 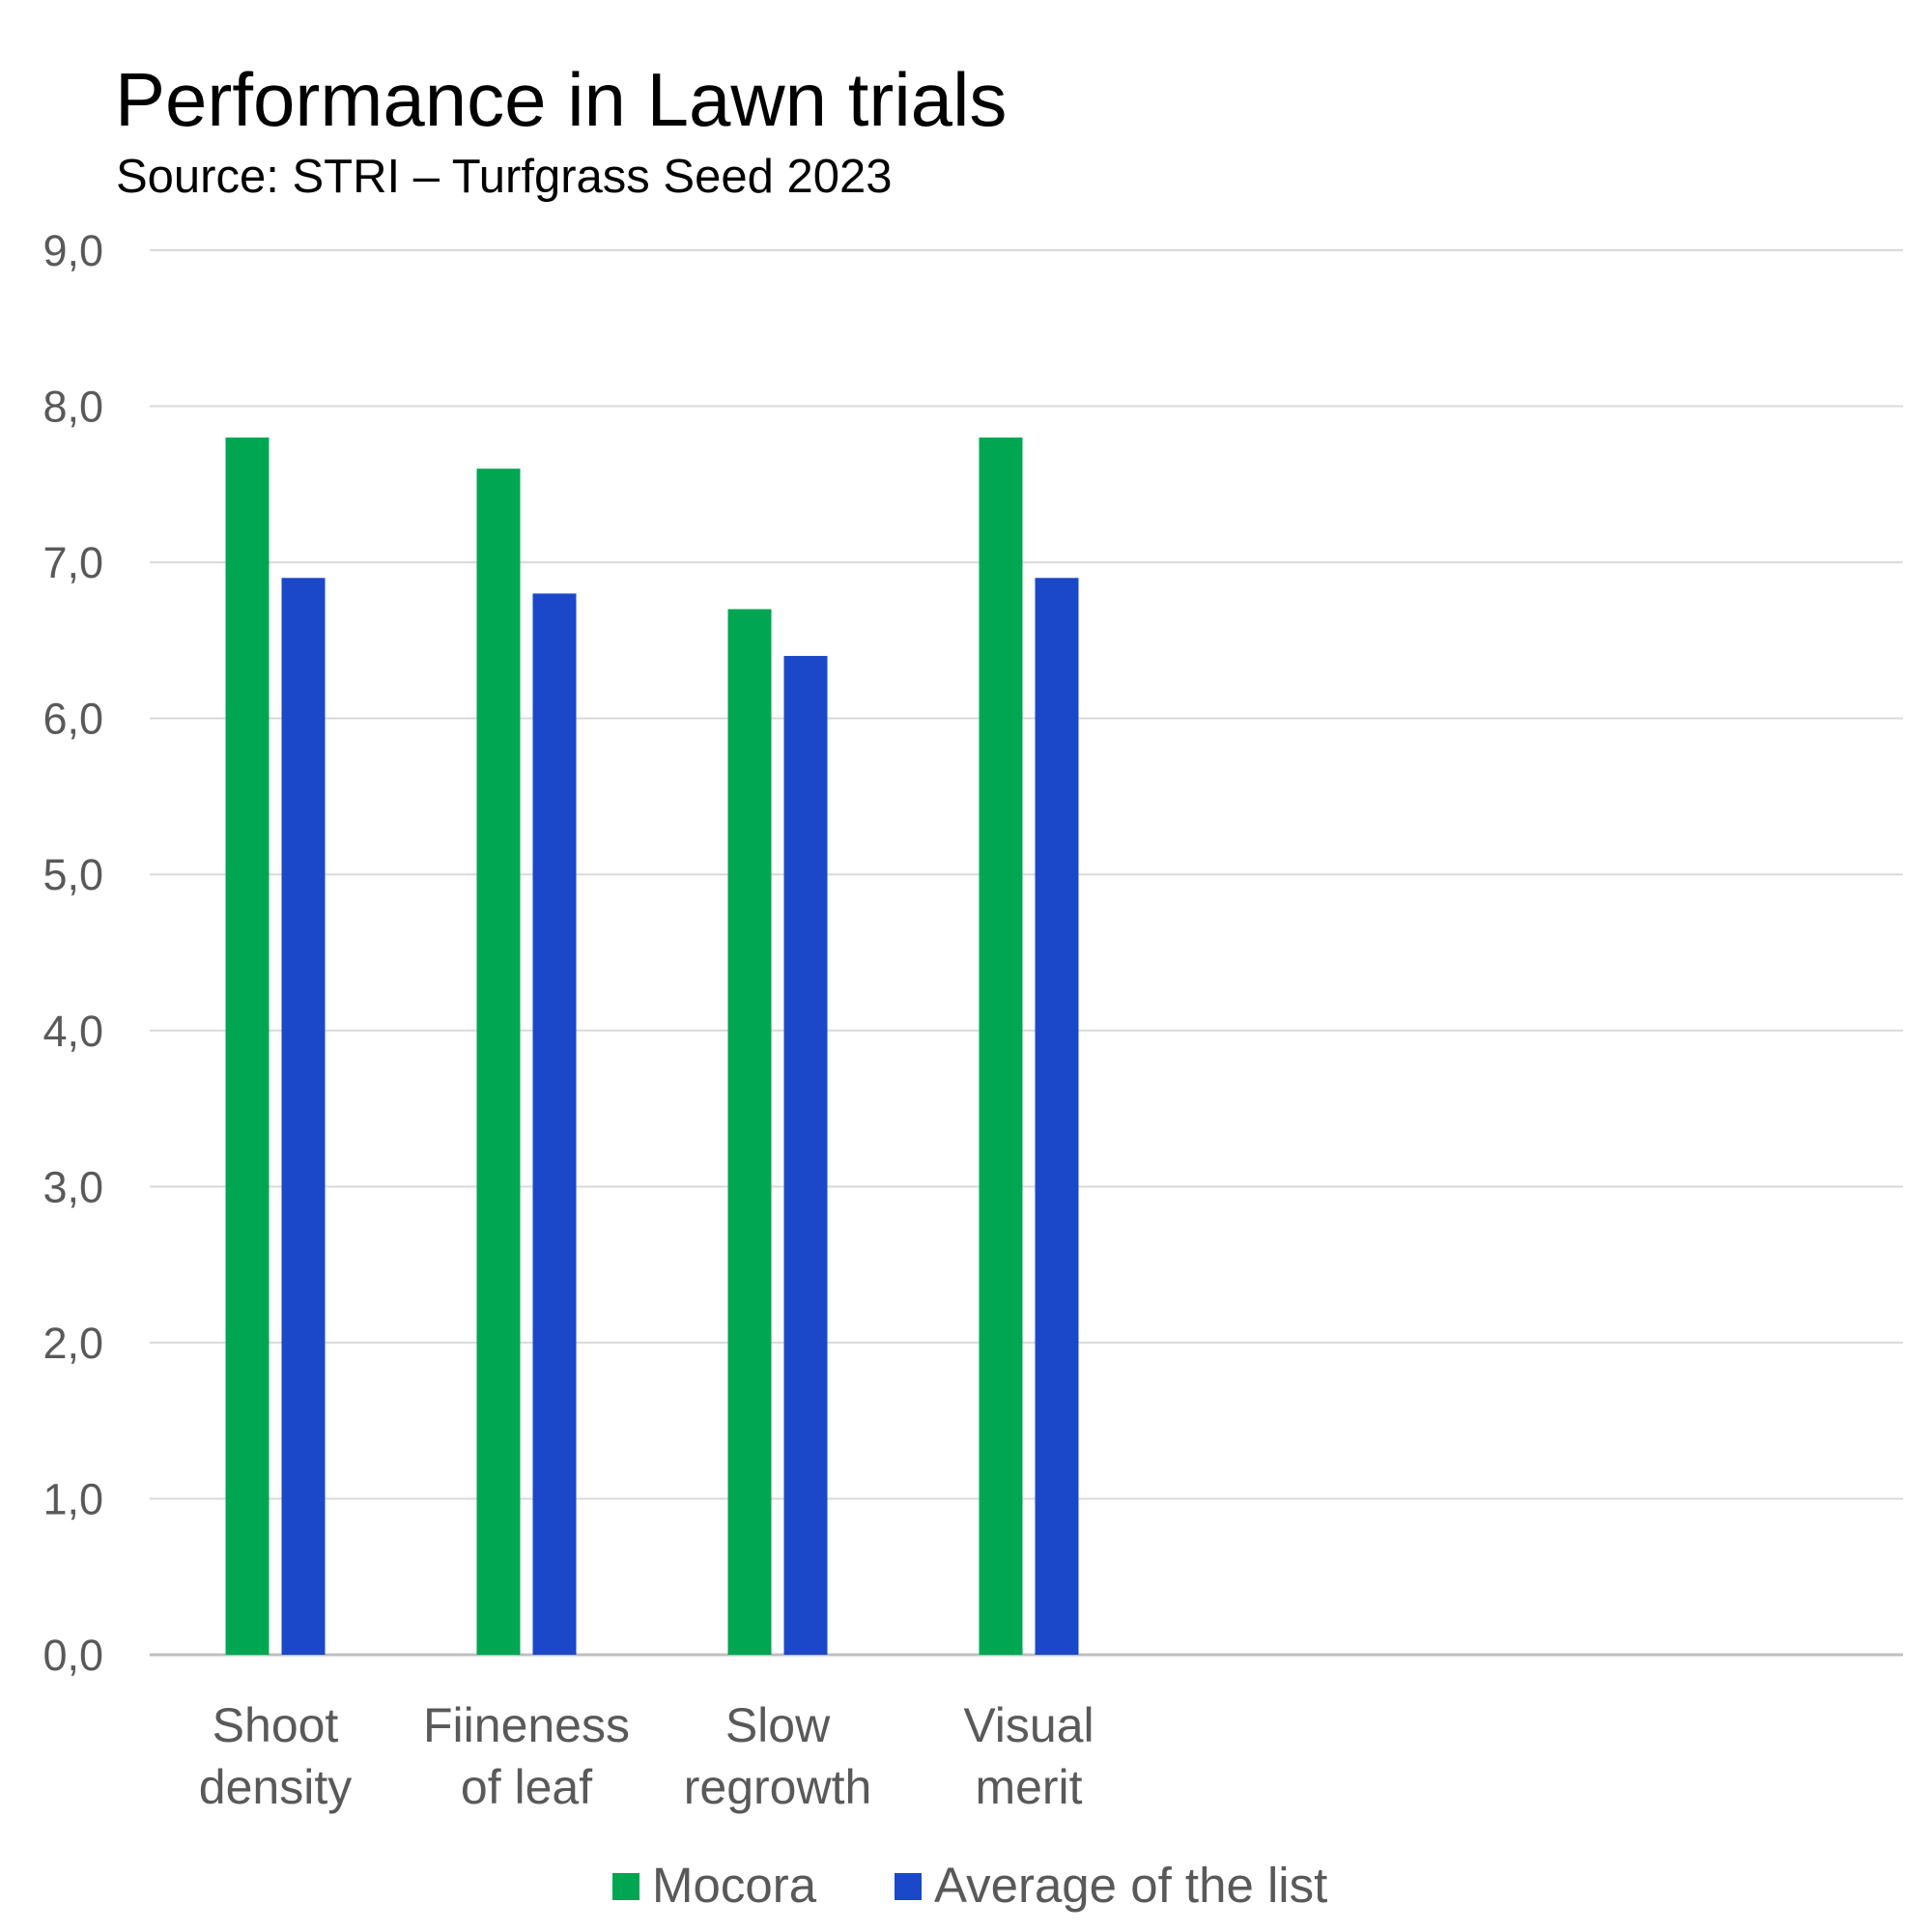 I want to click on y-axis: 0,0 1,0 2,0 3,0 4,0 5,0 6,0 7,0 8,0 9,0, so click(x=73, y=953).